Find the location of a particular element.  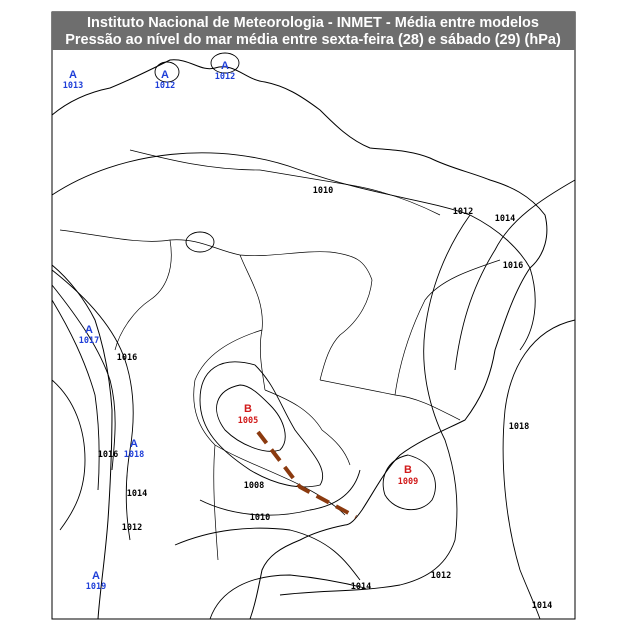

center-value: 1009 is located at coordinates (408, 482).